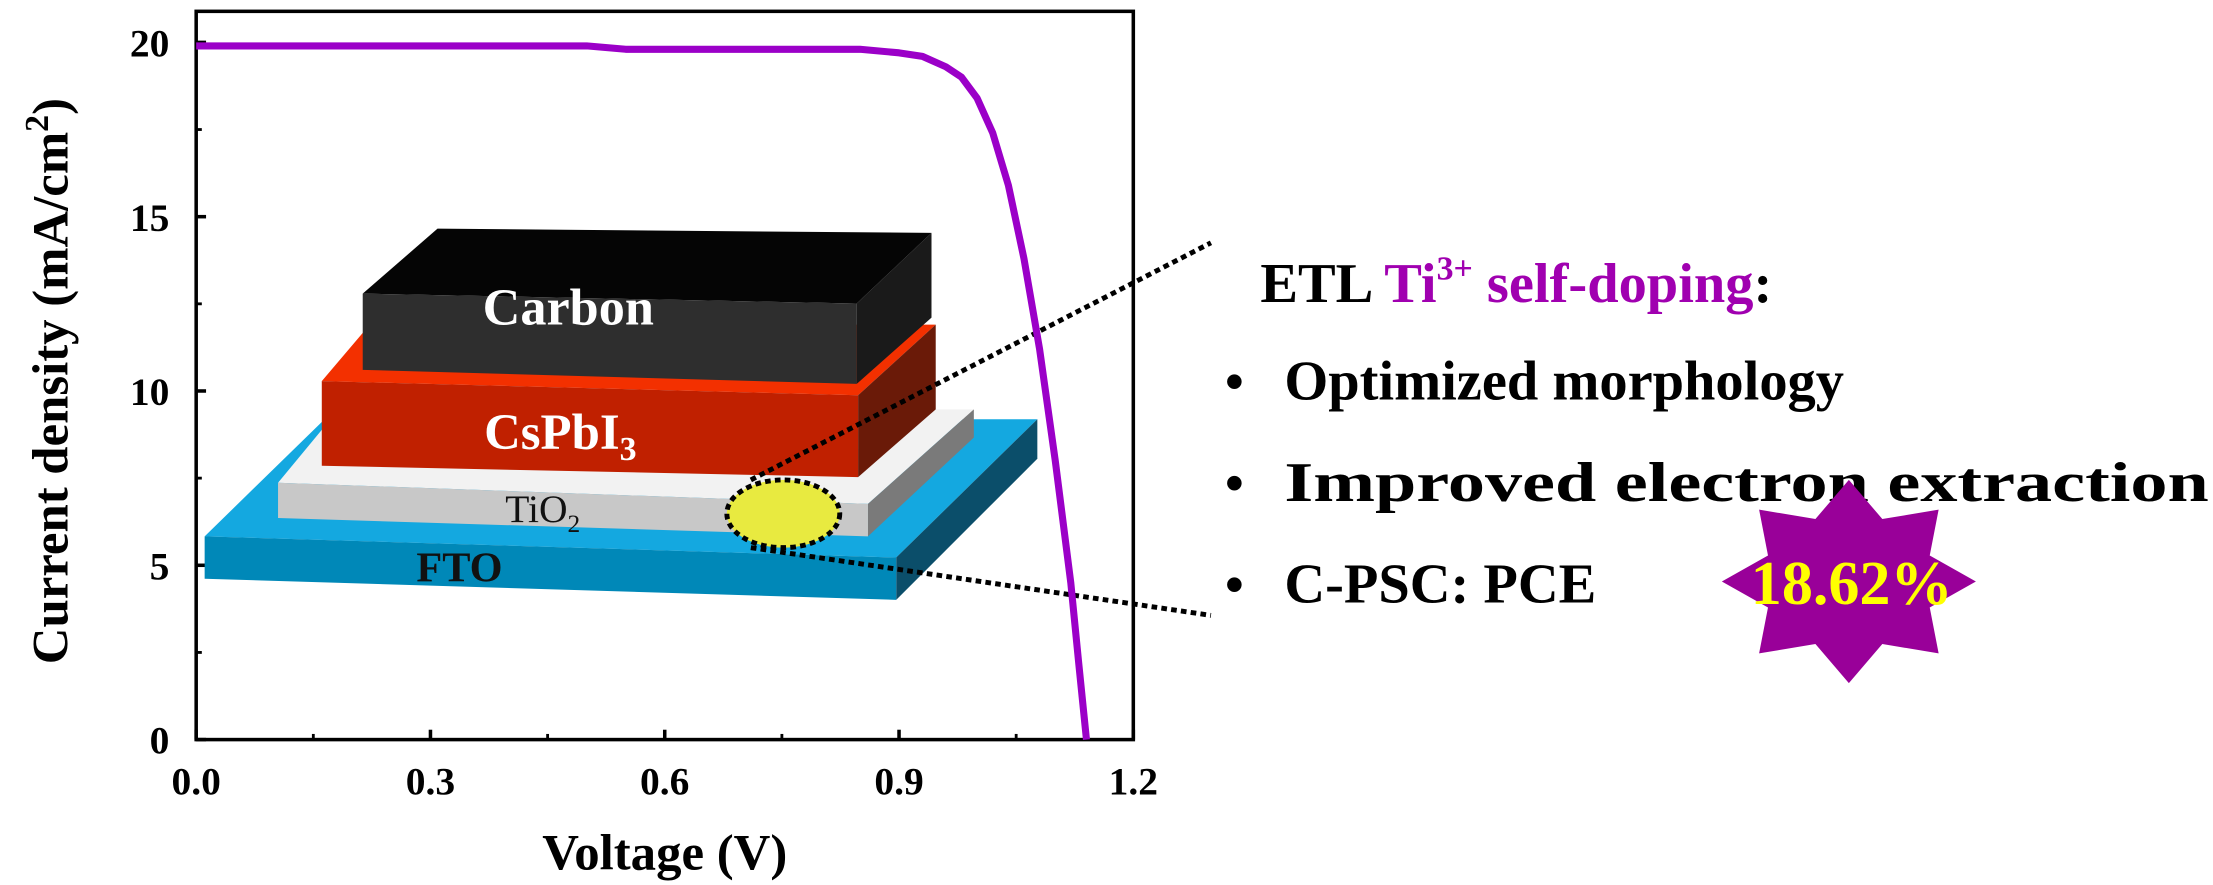  I want to click on y-tick-label: 10, so click(150, 392).